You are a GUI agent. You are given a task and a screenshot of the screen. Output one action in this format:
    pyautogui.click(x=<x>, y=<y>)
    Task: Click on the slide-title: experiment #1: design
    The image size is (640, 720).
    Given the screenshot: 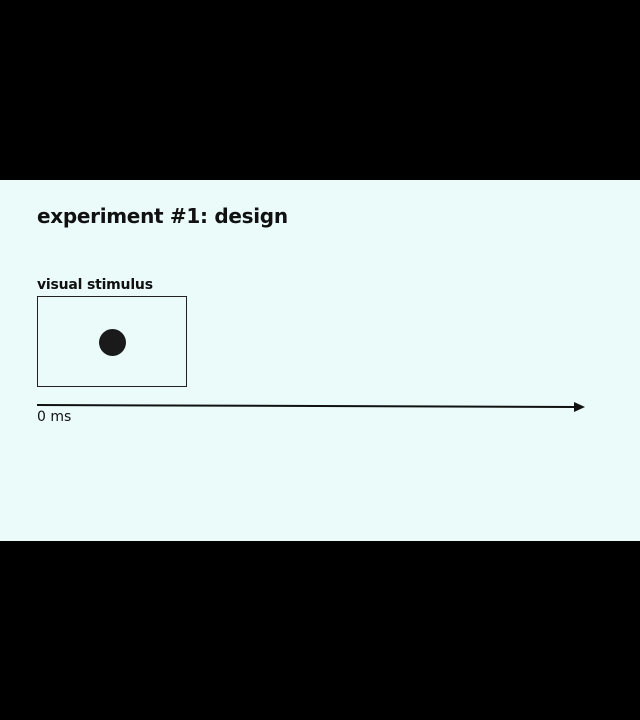 What is the action you would take?
    pyautogui.click(x=162, y=216)
    